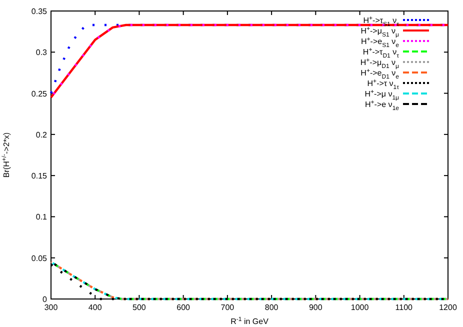 Image resolution: width=463 pixels, height=327 pixels. Describe the element at coordinates (39, 258) in the screenshot. I see `y-tick-label: 0.05` at that location.